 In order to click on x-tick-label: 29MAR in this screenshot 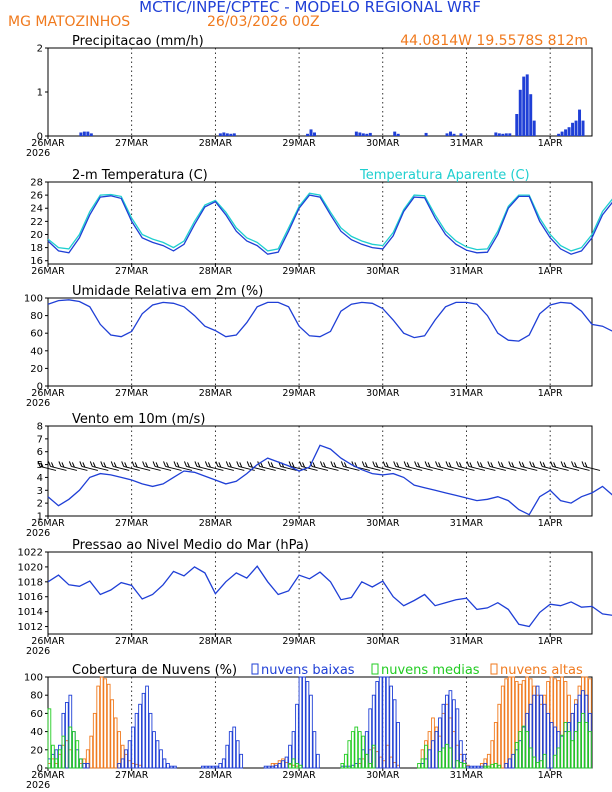, I will do `click(299, 641)`.